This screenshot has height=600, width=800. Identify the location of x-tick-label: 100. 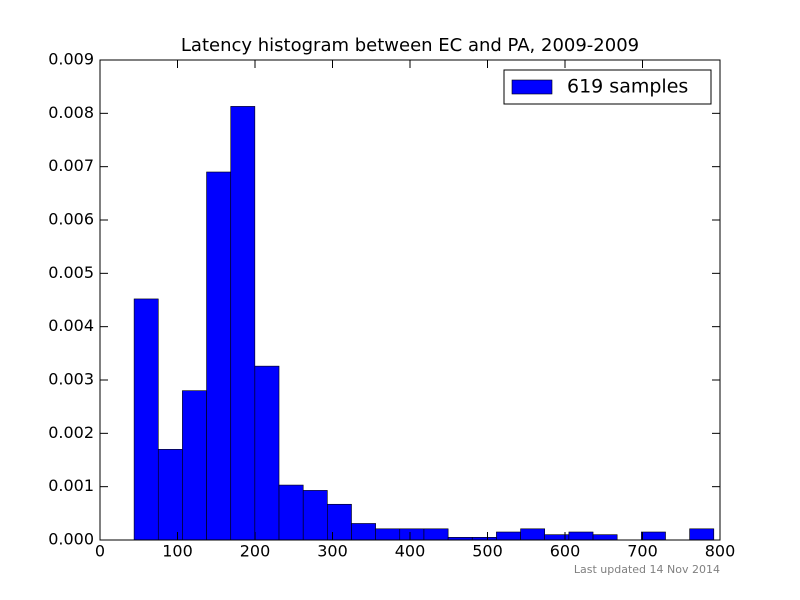
(177, 551).